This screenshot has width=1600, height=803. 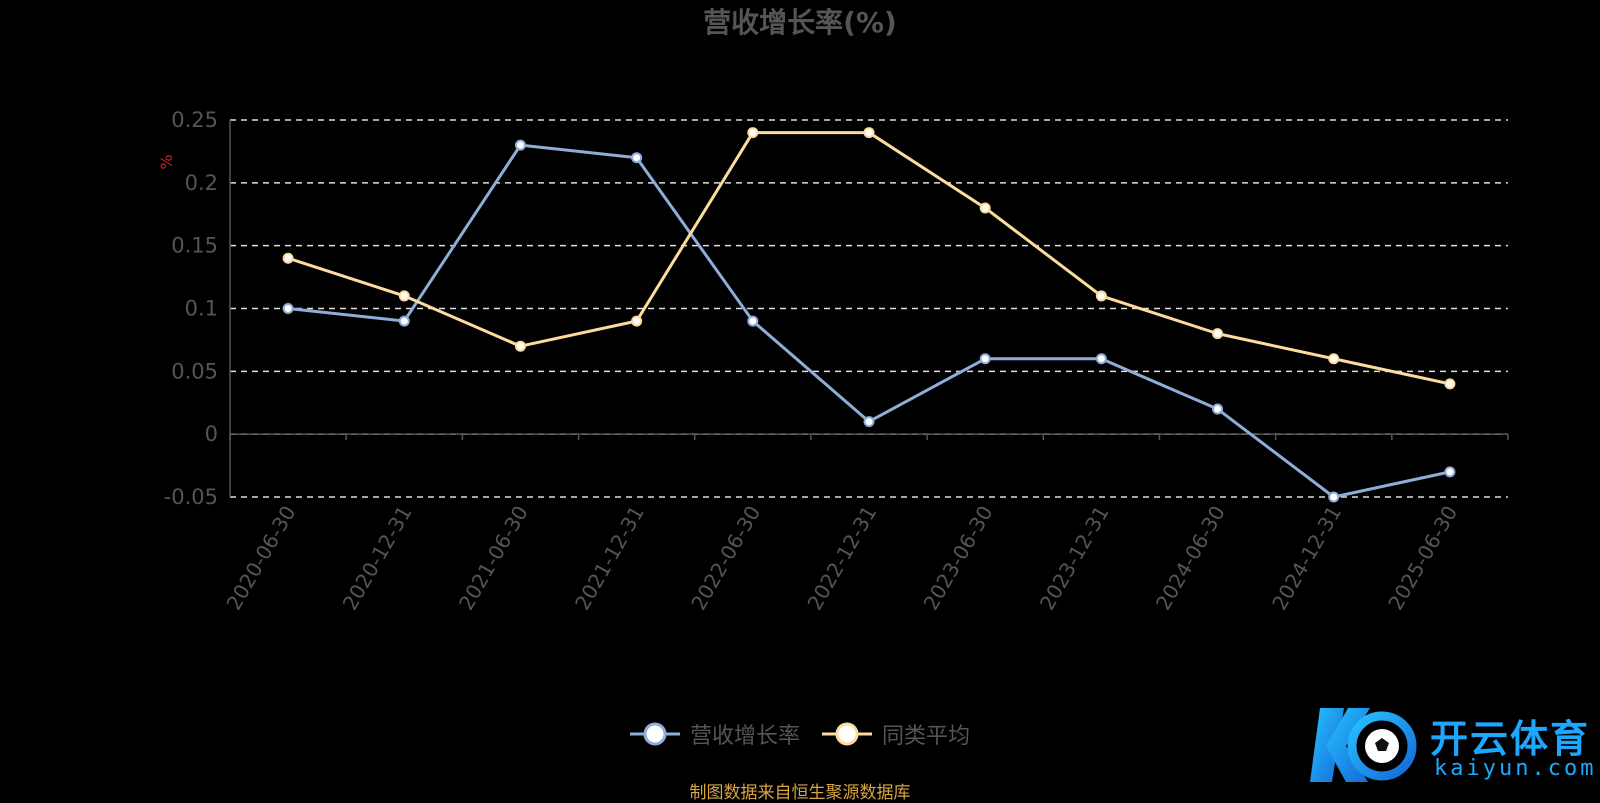 I want to click on y-tick-label: 0, so click(x=211, y=434).